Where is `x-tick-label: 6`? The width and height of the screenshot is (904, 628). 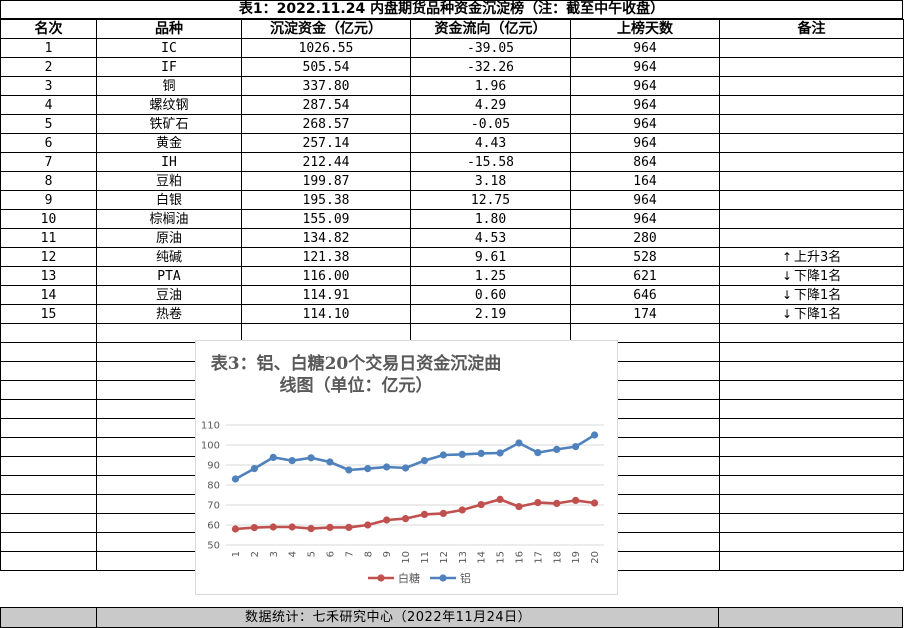
x-tick-label: 6 is located at coordinates (330, 554).